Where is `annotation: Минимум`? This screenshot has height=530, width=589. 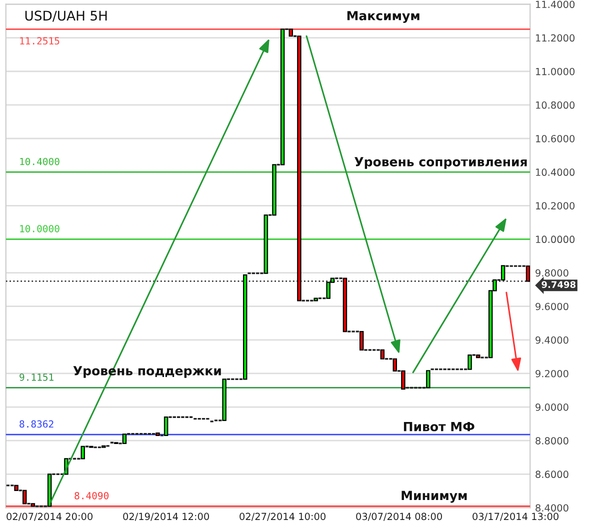 annotation: Минимум is located at coordinates (434, 496).